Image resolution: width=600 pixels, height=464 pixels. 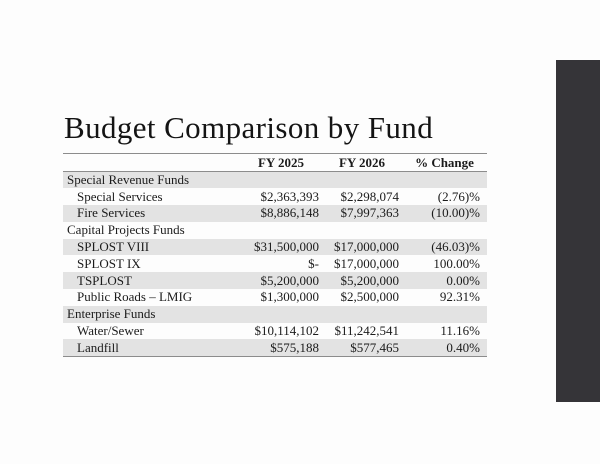 What do you see at coordinates (294, 347) in the screenshot?
I see `fy2025-value: $575,188` at bounding box center [294, 347].